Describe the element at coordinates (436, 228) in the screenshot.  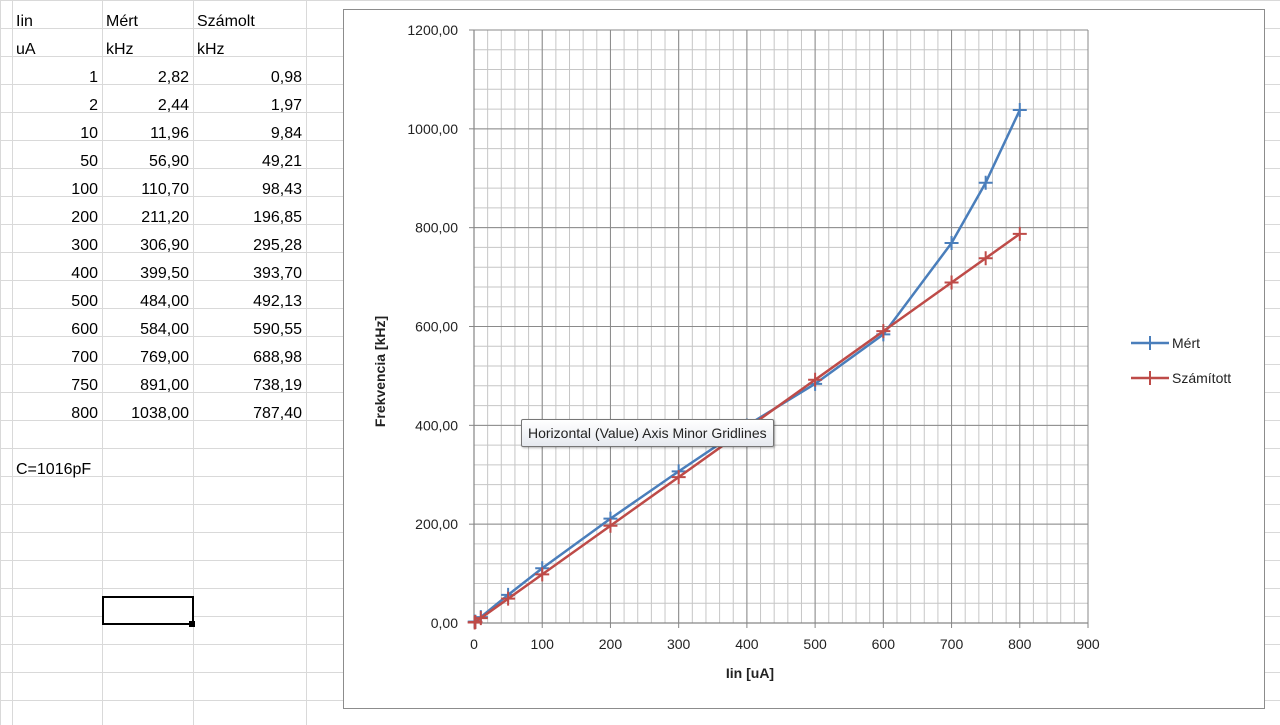
I see `y-tick-label: 800,00` at that location.